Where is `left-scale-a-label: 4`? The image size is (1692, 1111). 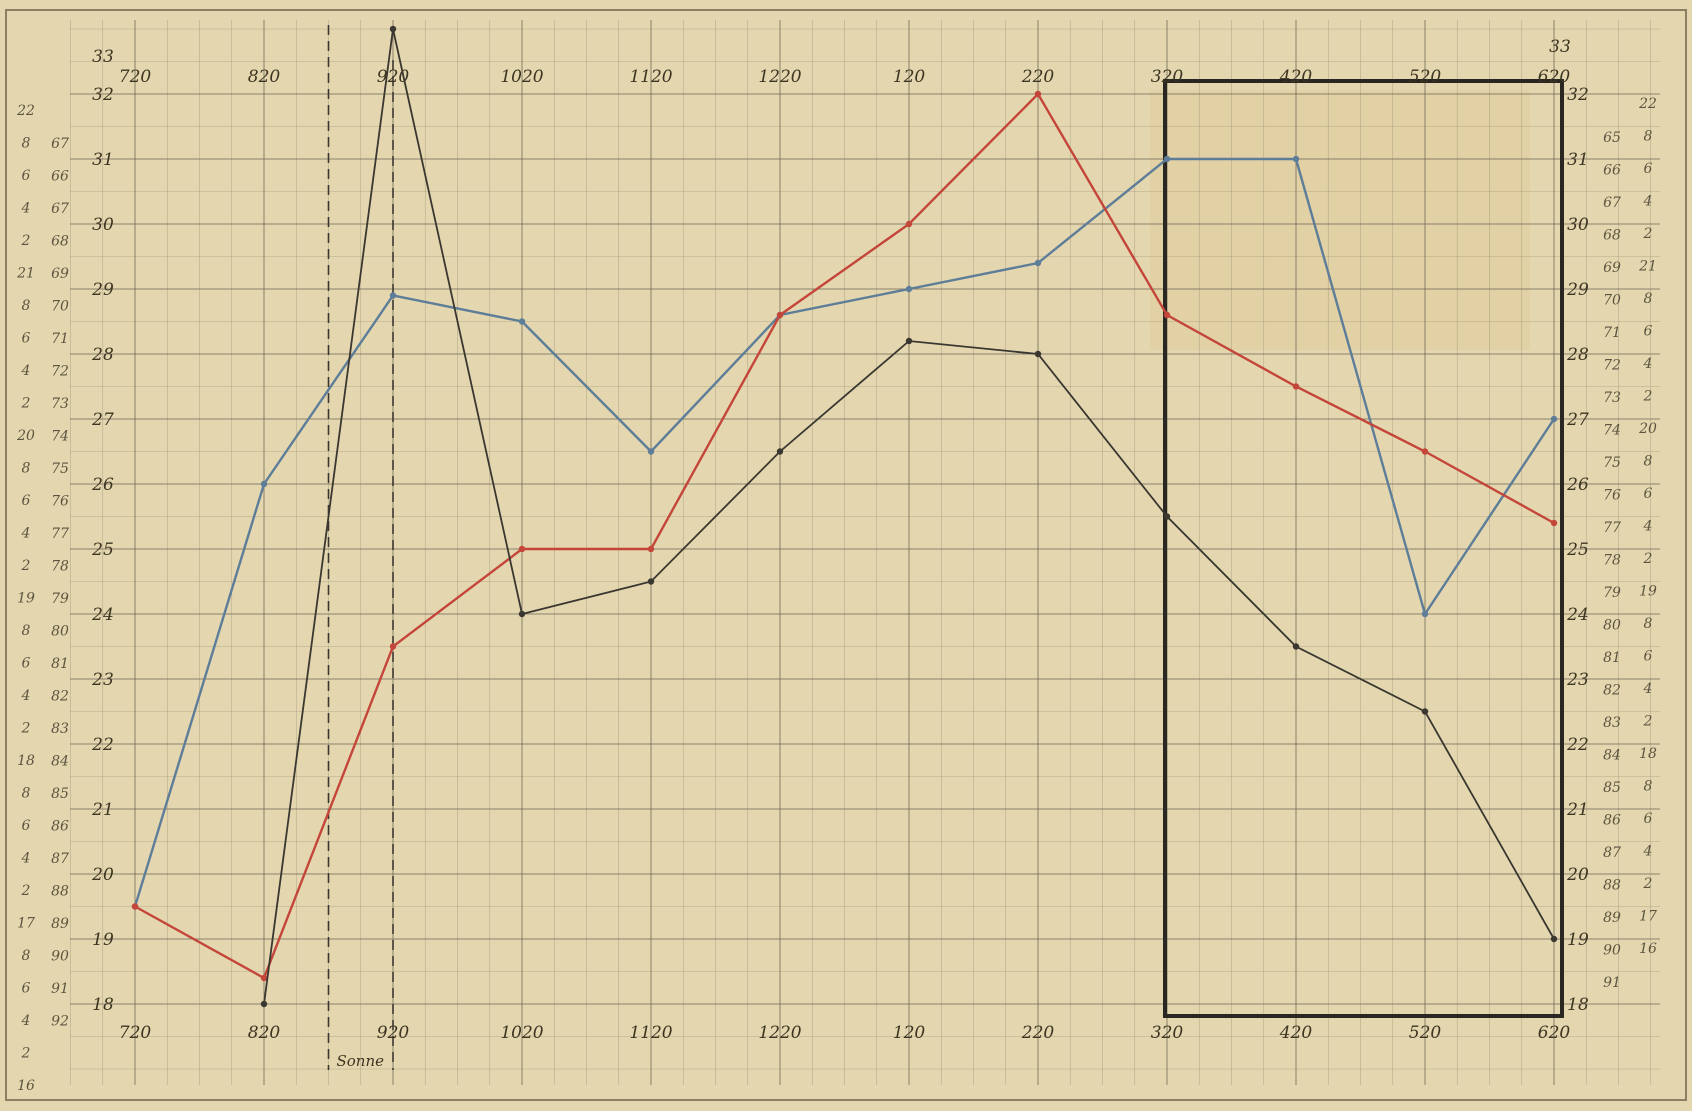 left-scale-a-label: 4 is located at coordinates (26, 859).